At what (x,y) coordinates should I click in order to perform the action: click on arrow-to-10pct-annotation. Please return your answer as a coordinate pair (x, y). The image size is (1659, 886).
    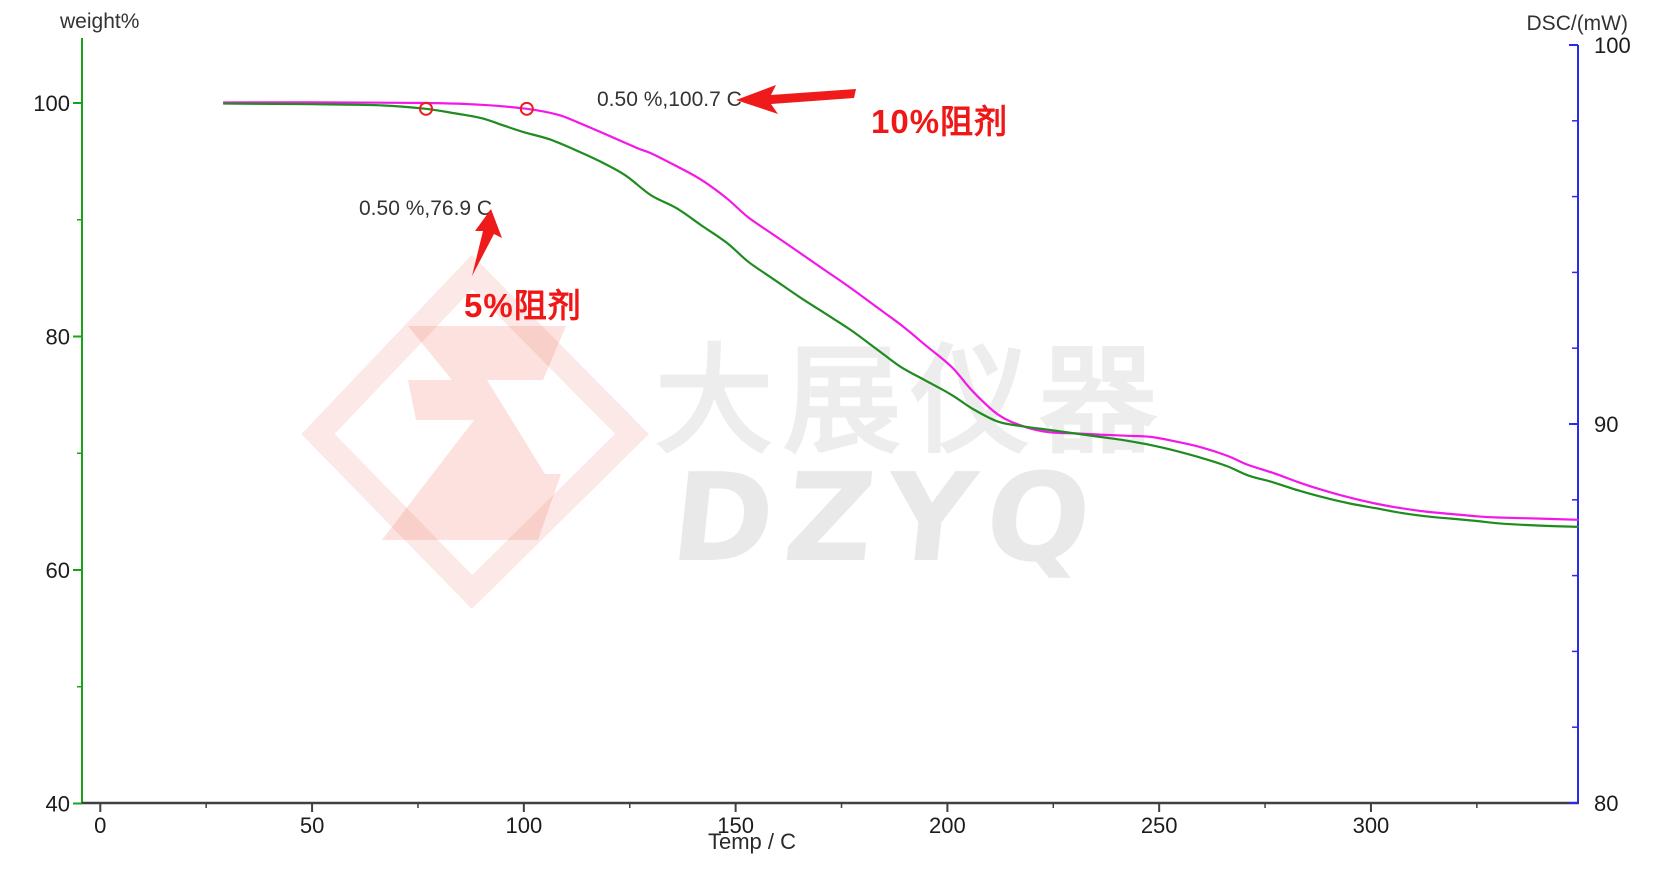
    Looking at the image, I should click on (796, 99).